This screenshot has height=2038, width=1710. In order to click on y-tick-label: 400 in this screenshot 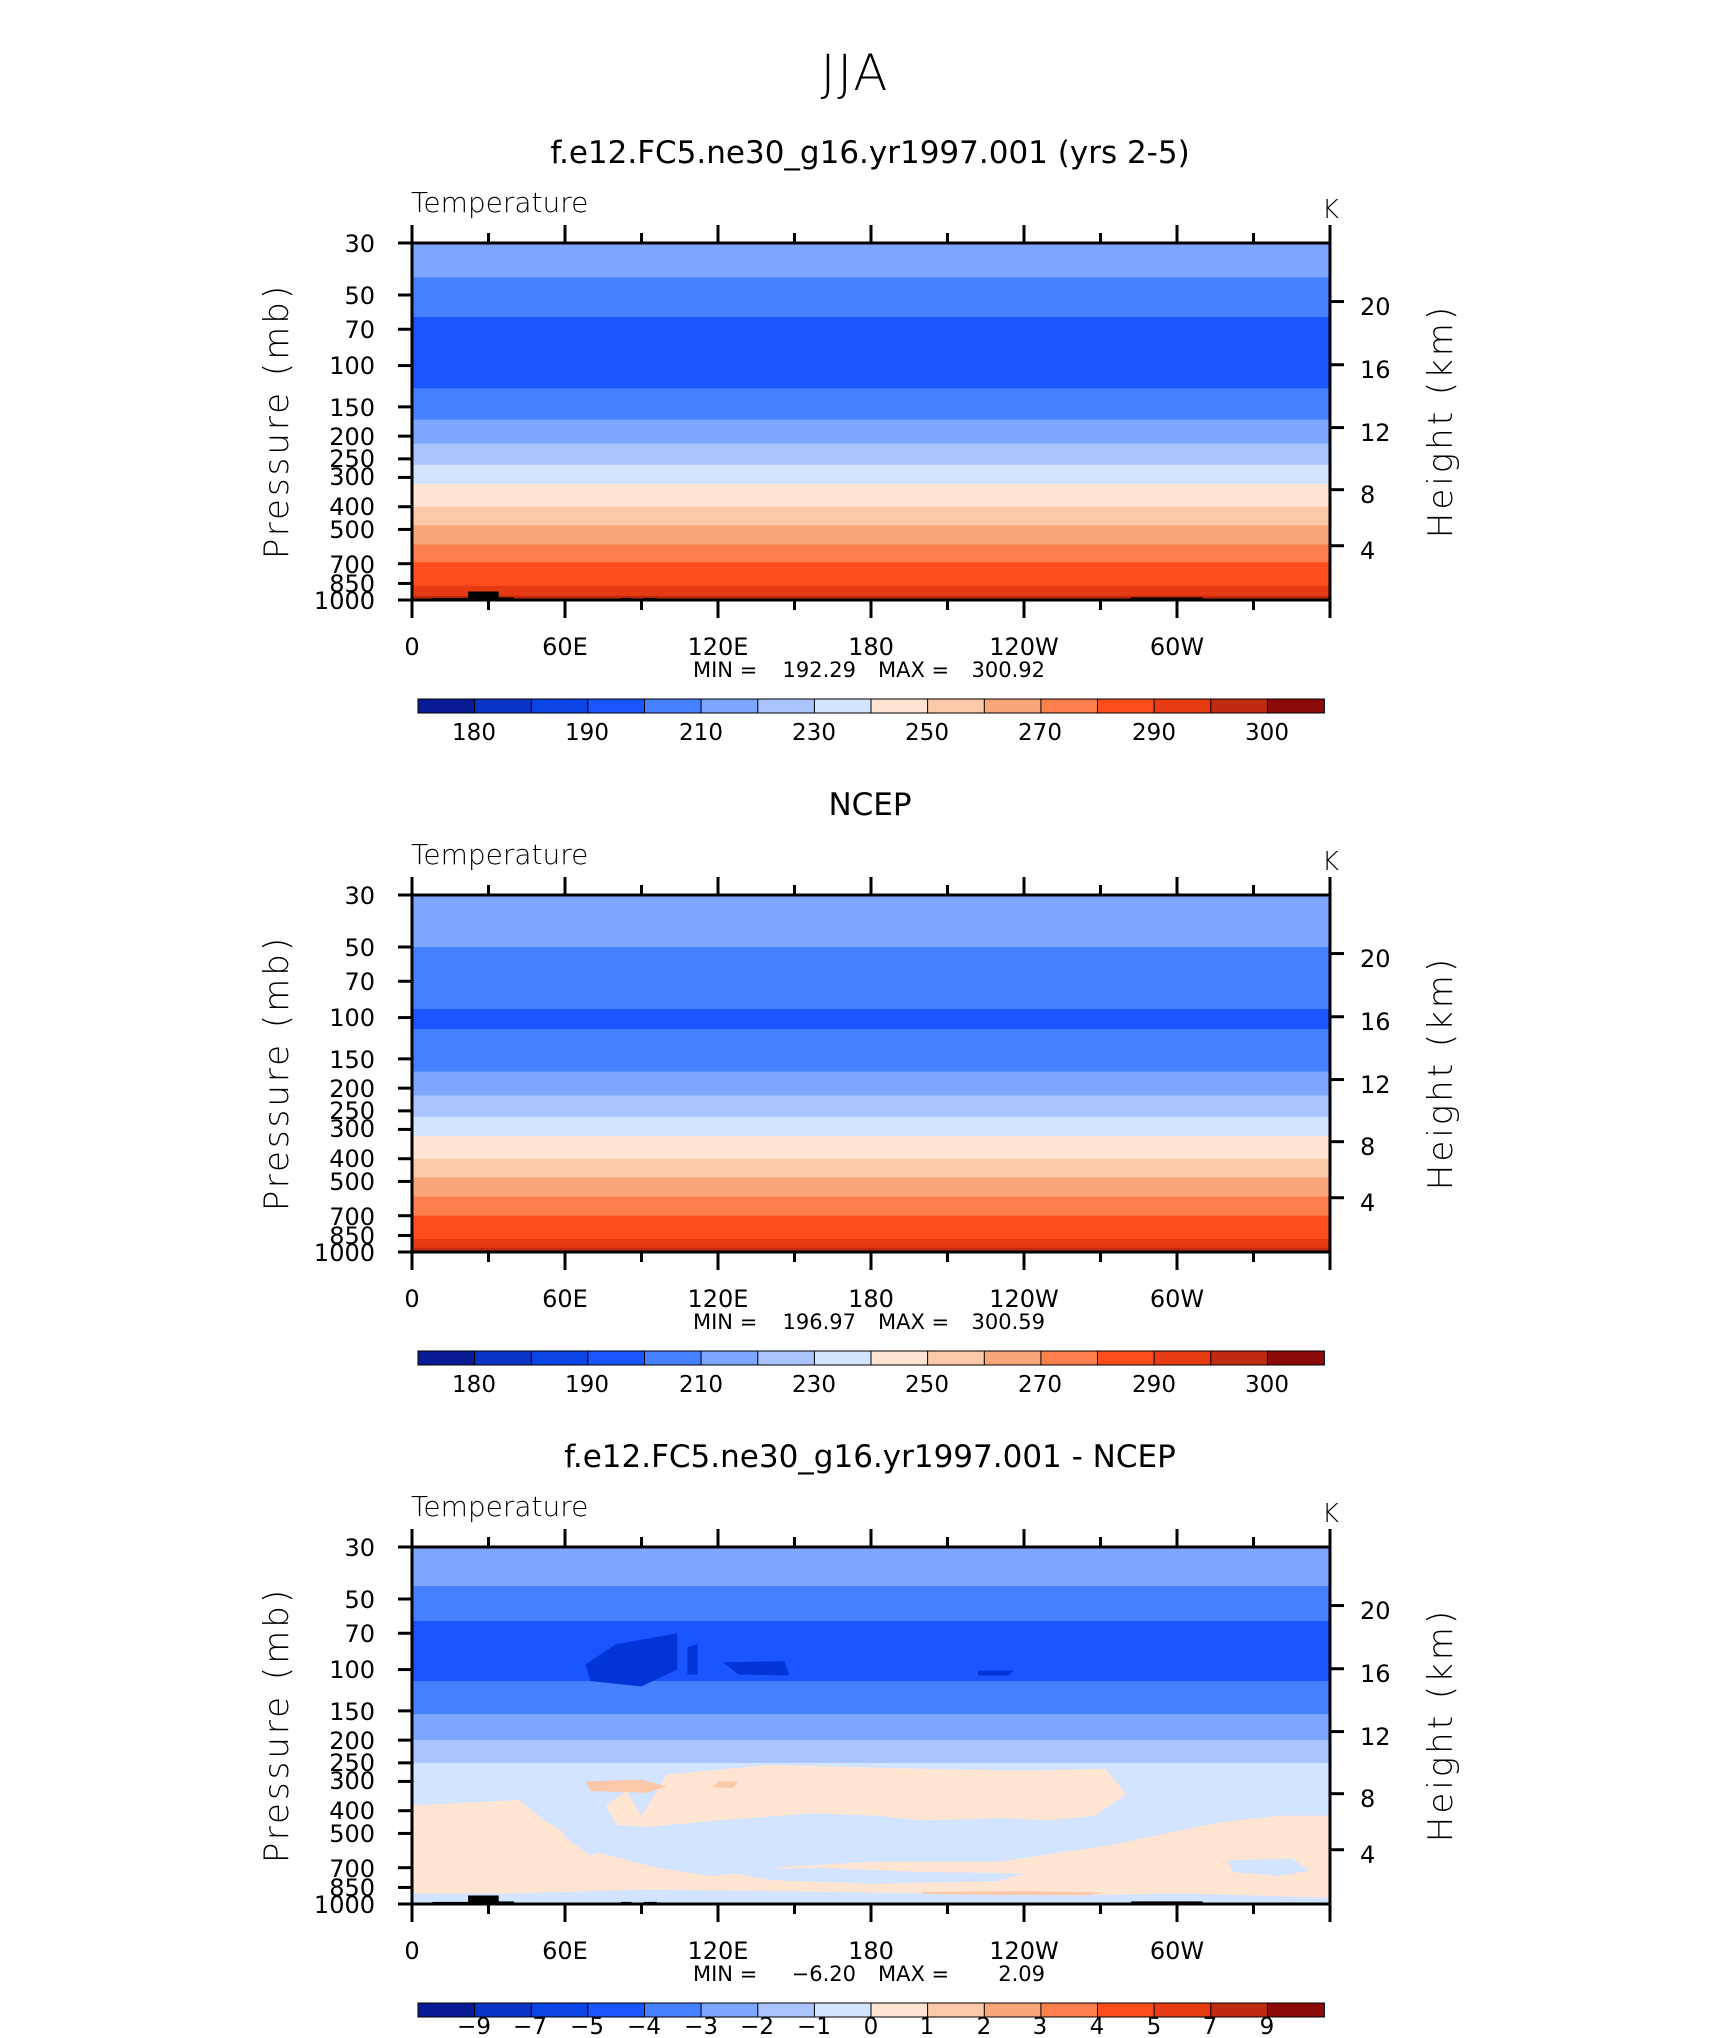, I will do `click(352, 1159)`.